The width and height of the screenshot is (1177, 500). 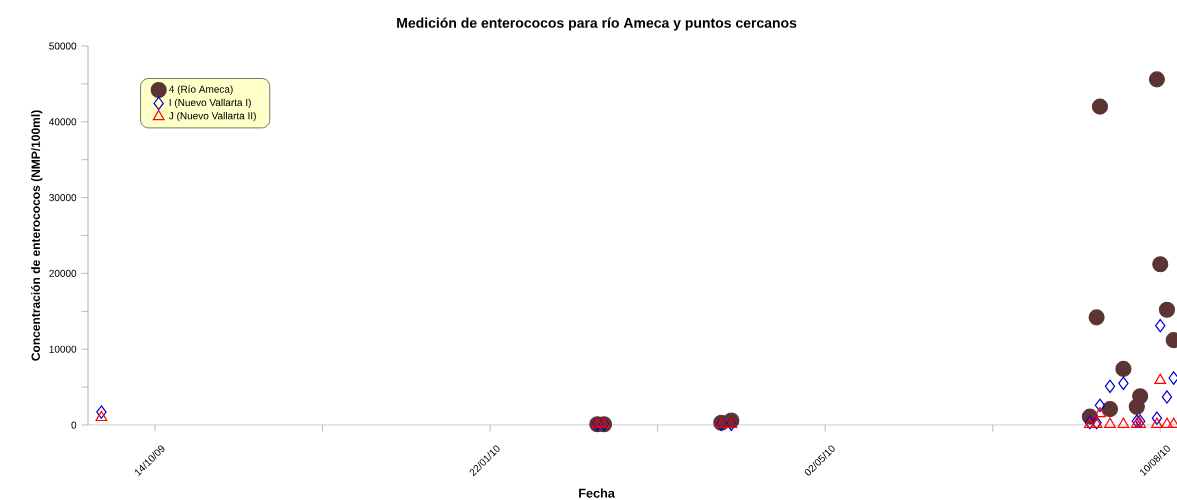 I want to click on y-tick-label: 0, so click(x=74, y=425).